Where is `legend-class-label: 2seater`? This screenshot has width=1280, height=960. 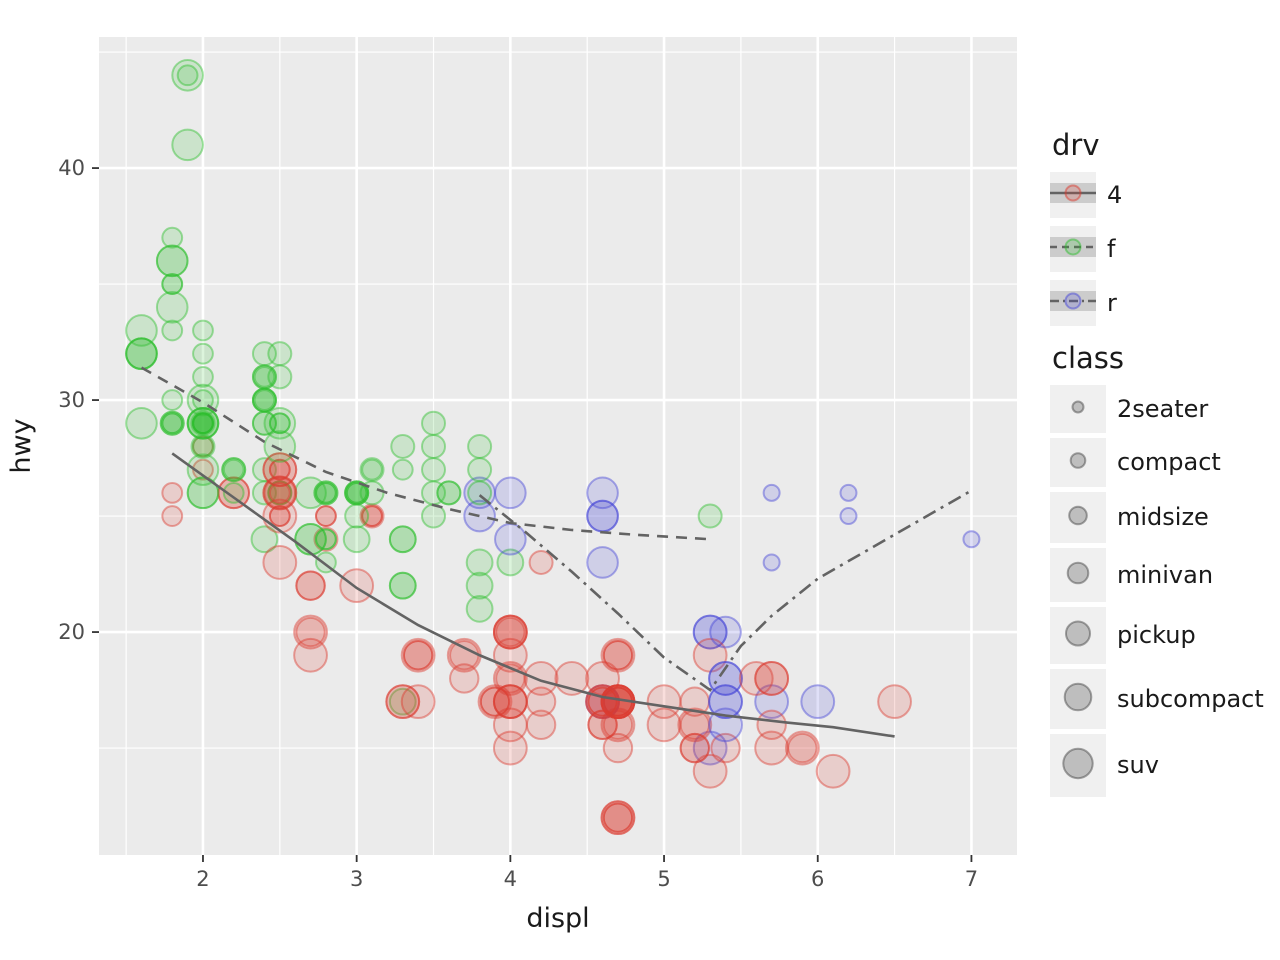
legend-class-label: 2seater is located at coordinates (1163, 408).